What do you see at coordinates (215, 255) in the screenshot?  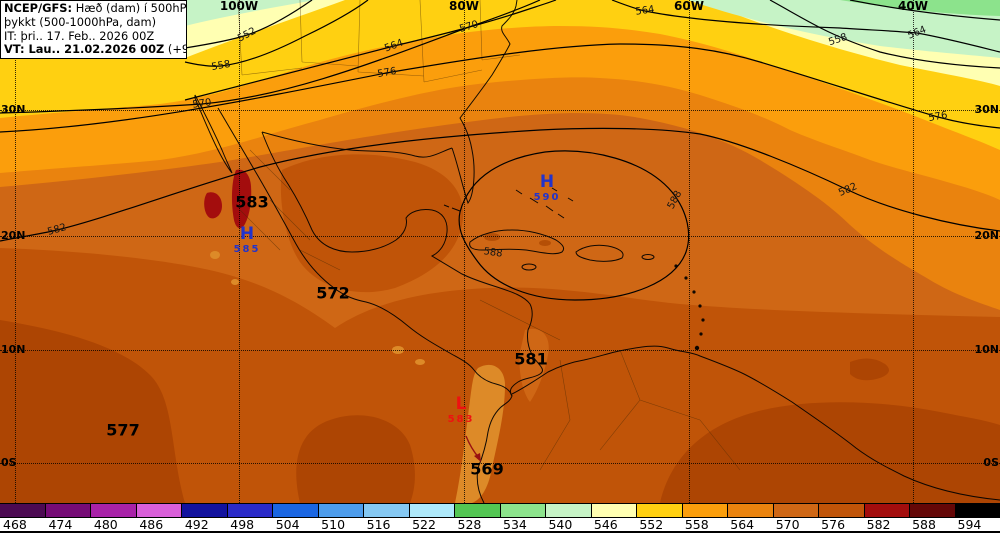 I see `band-patch-mexico1` at bounding box center [215, 255].